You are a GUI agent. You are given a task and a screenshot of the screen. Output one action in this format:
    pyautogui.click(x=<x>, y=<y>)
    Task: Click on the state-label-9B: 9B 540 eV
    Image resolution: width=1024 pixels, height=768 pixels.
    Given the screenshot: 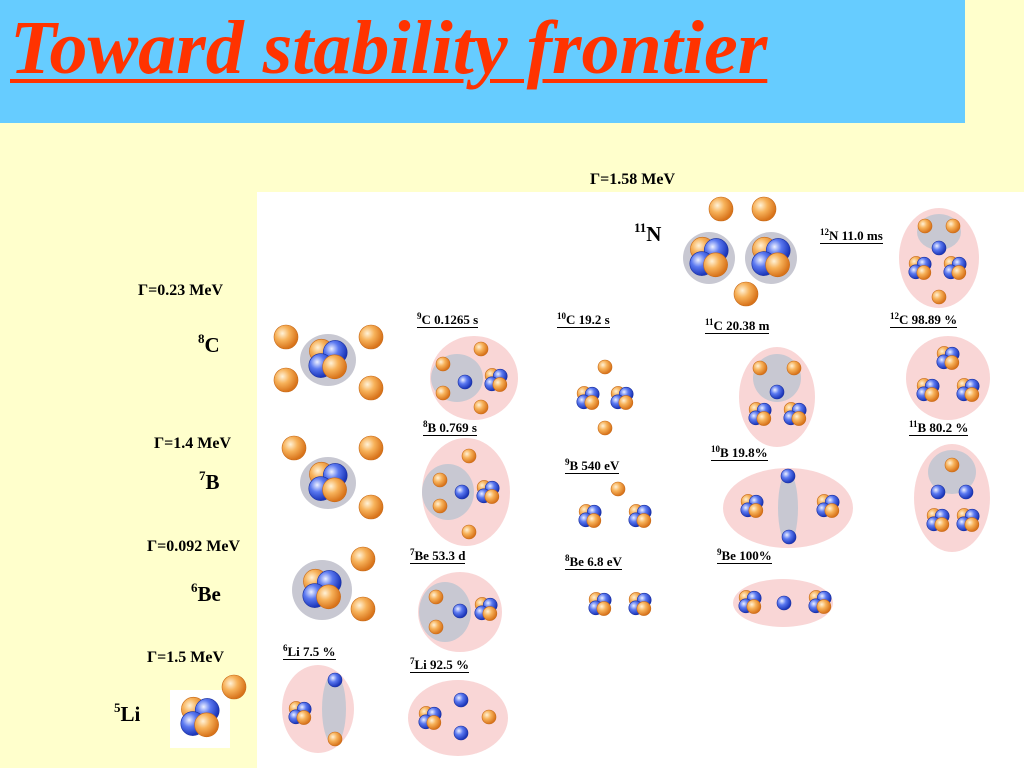 What is the action you would take?
    pyautogui.click(x=592, y=466)
    